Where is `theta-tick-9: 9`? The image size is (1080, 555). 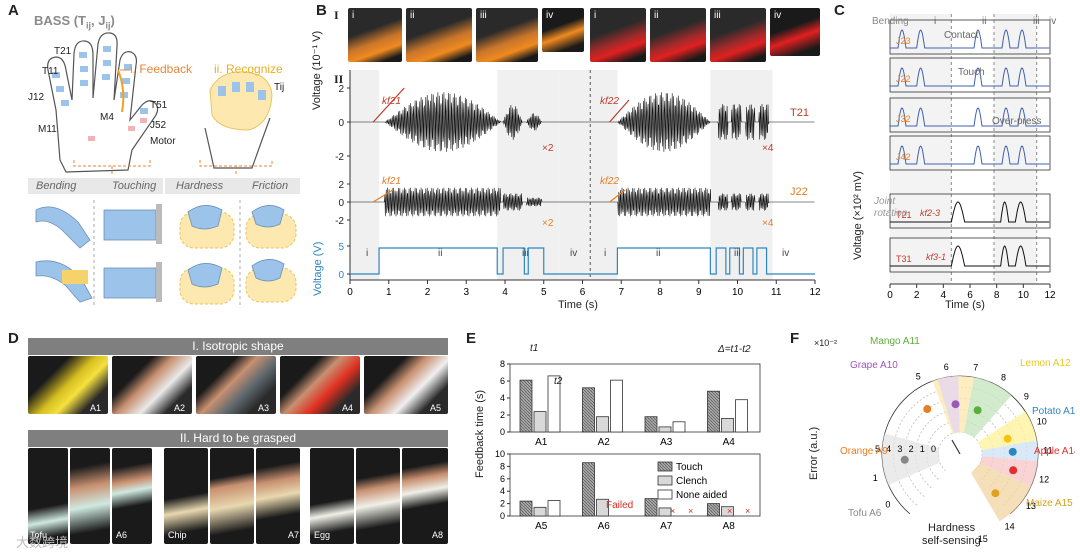
theta-tick-9: 9 is located at coordinates (1026, 396).